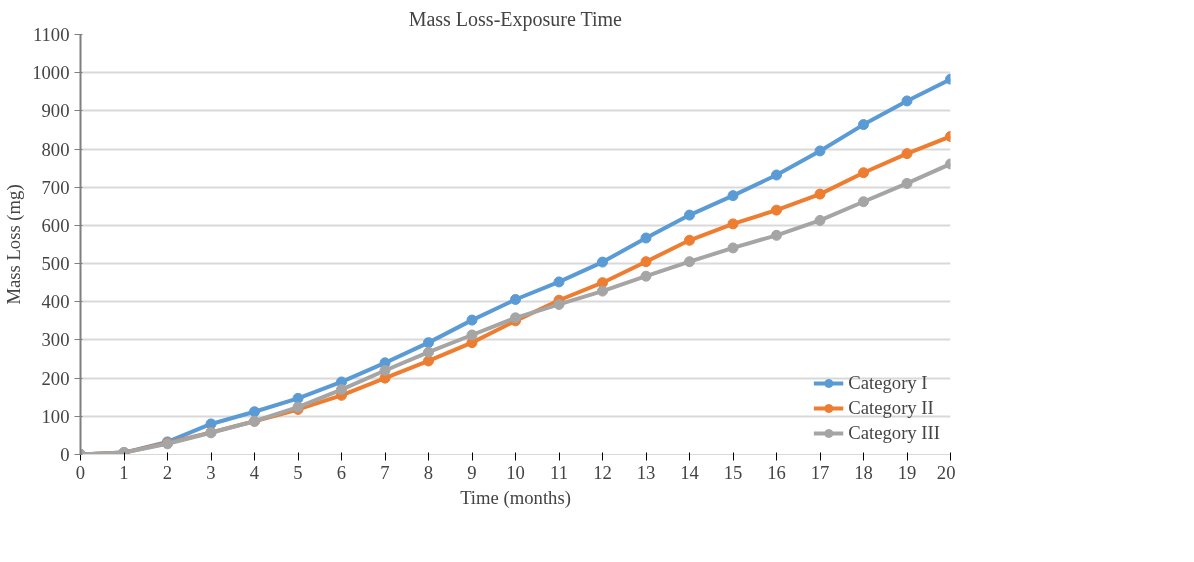 The width and height of the screenshot is (1194, 562). I want to click on y-tick-label: 1100, so click(51, 34).